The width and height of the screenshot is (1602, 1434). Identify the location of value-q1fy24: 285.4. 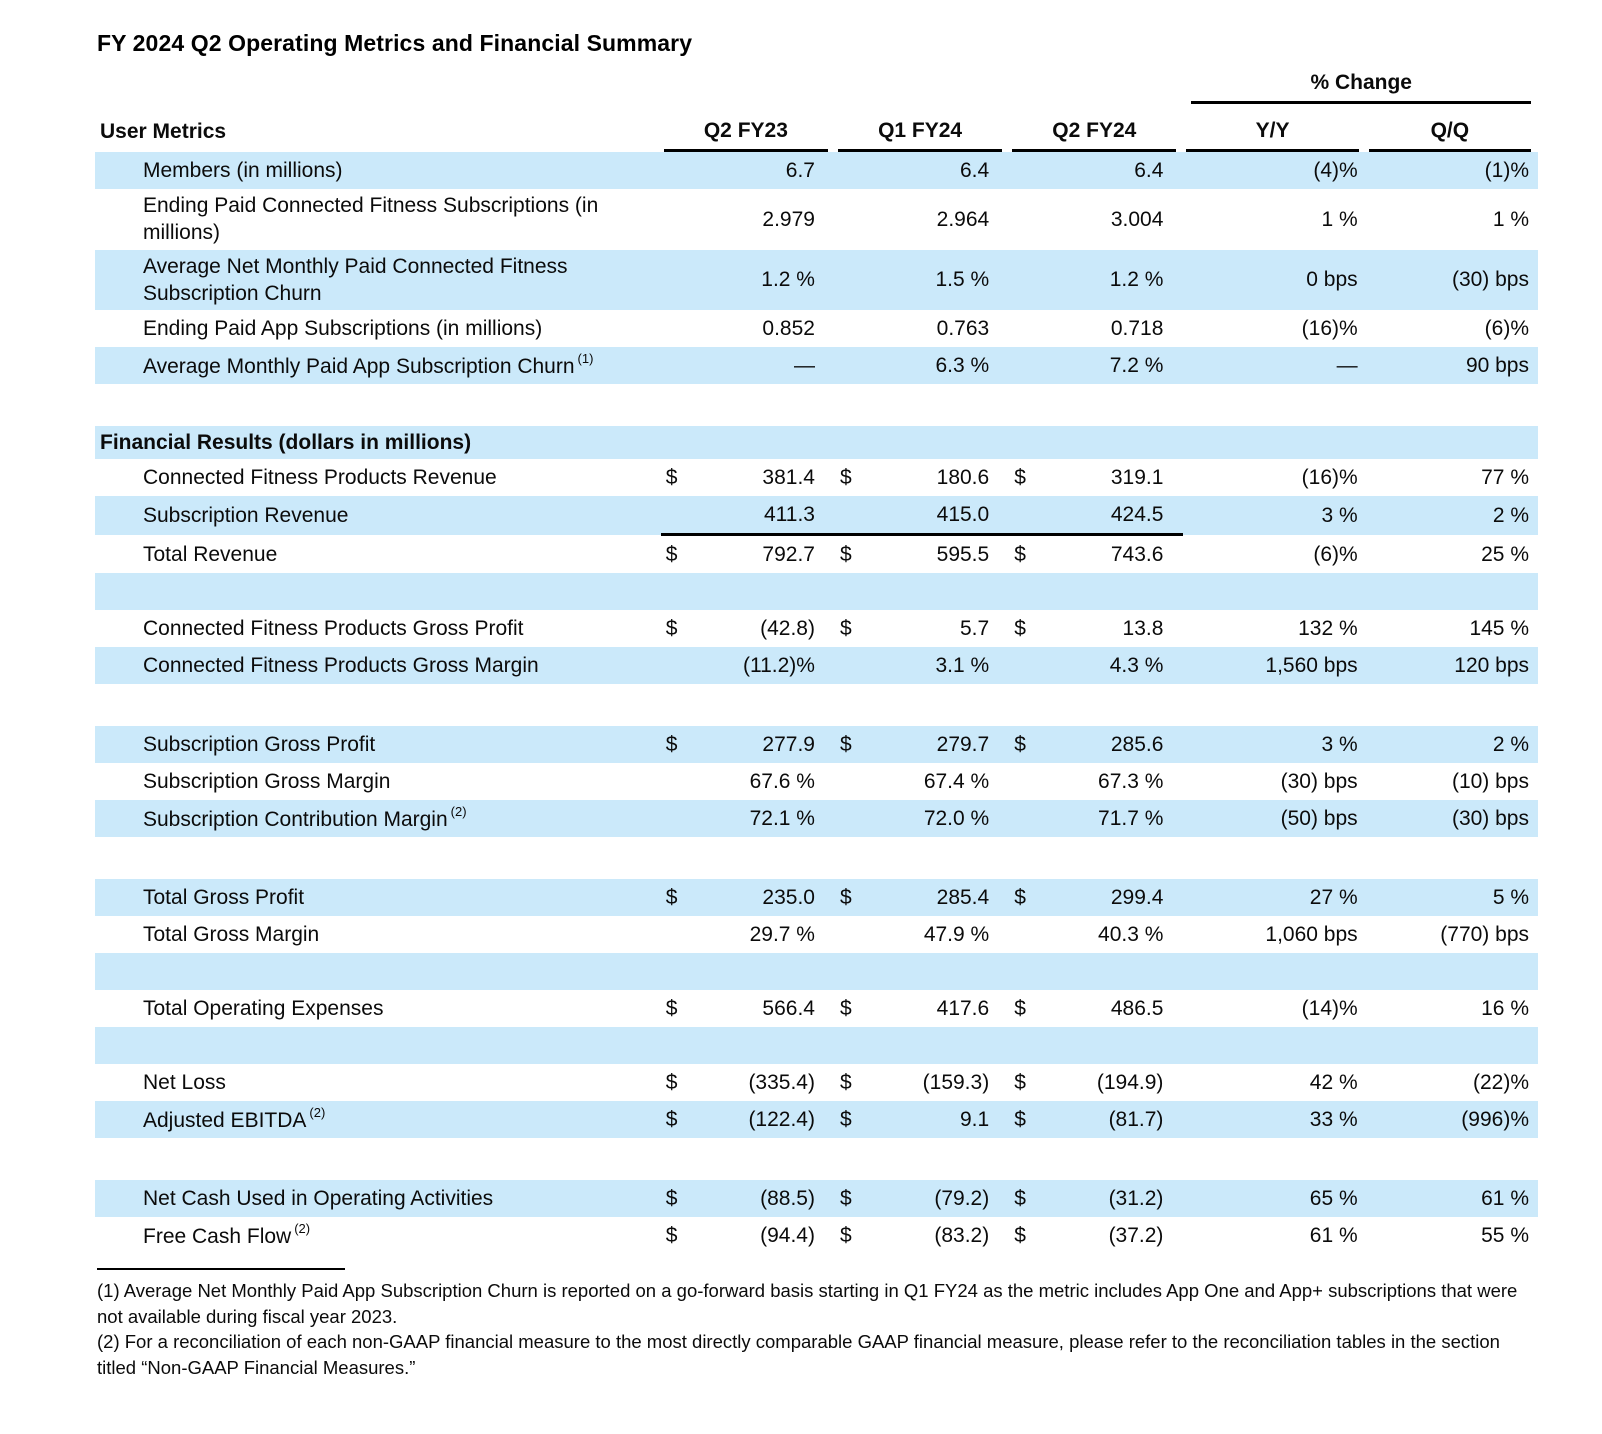
(963, 898).